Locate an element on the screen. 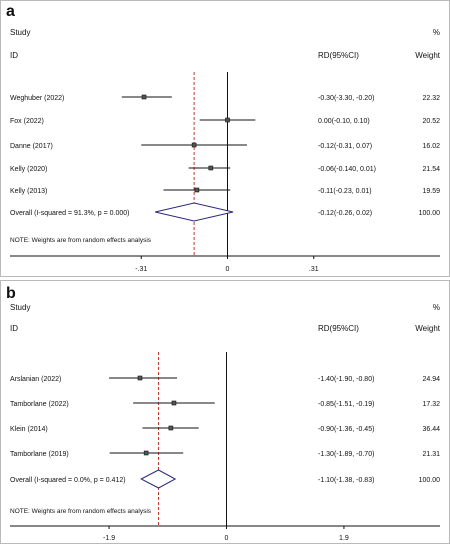 This screenshot has width=450, height=544. panel-a-study-weight: 19.59 is located at coordinates (431, 191).